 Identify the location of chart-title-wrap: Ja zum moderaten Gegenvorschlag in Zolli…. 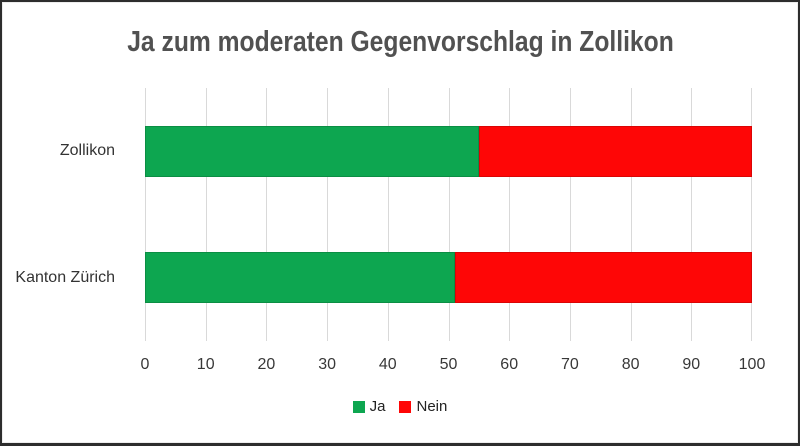
(400, 42).